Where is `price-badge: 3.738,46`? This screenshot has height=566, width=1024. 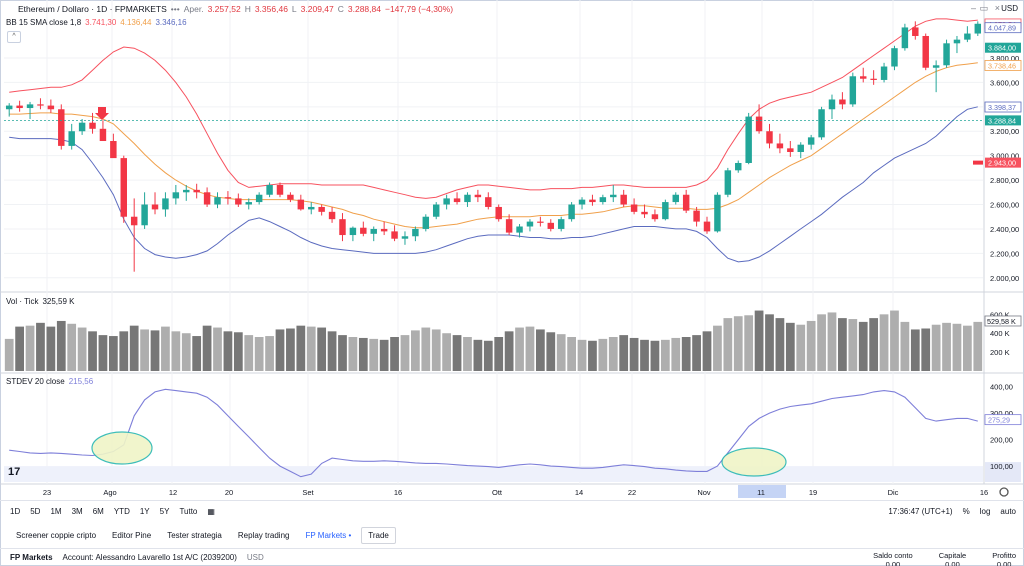
price-badge: 3.738,46 is located at coordinates (1002, 65).